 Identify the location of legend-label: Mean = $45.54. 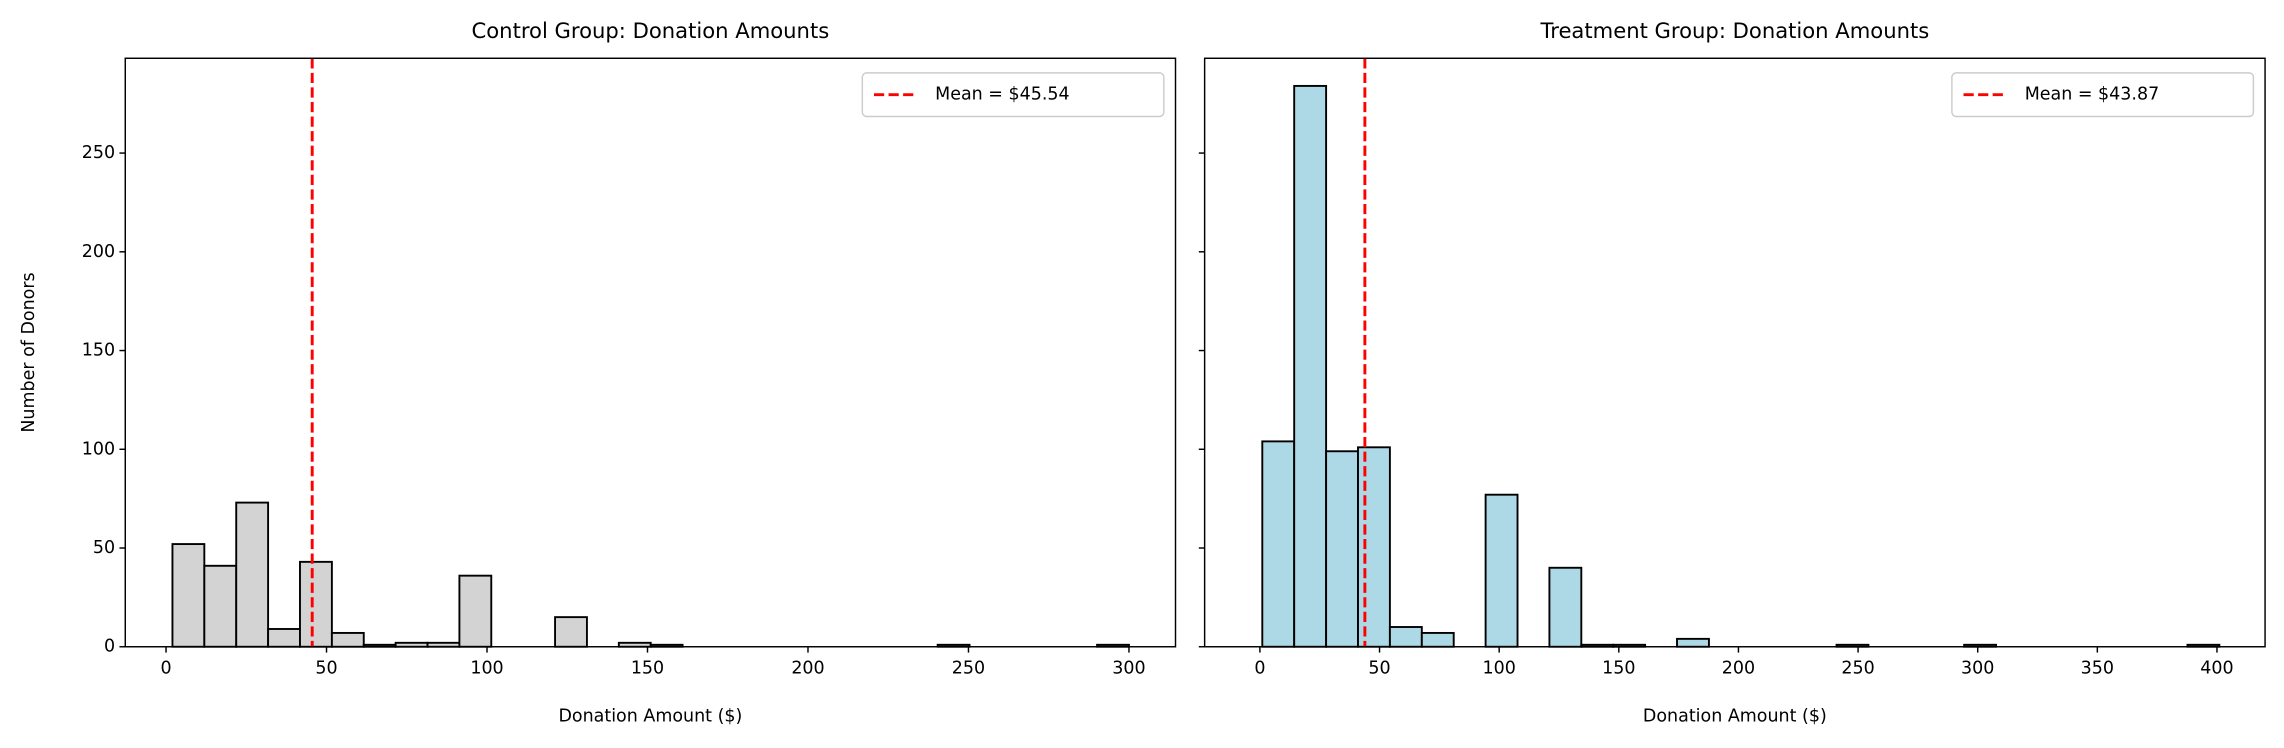
(1002, 95).